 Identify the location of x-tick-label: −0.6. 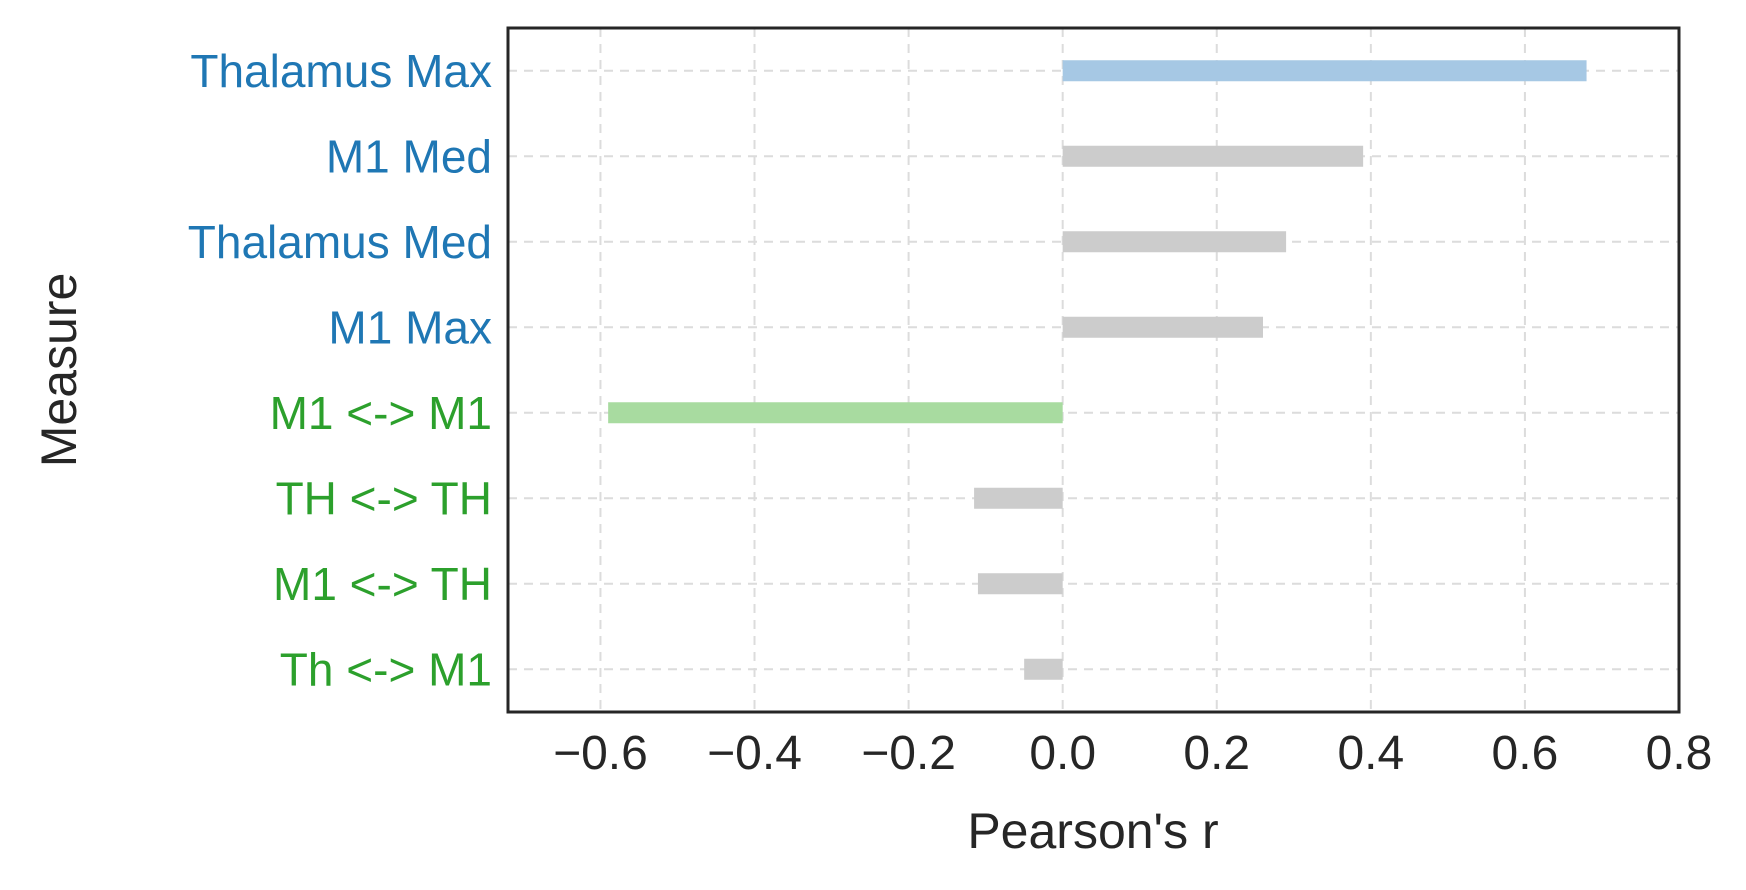
(600, 753).